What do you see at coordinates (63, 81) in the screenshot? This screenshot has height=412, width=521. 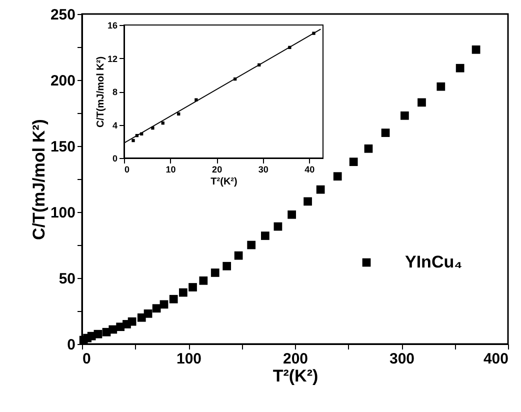 I see `y-tick-label: 200` at bounding box center [63, 81].